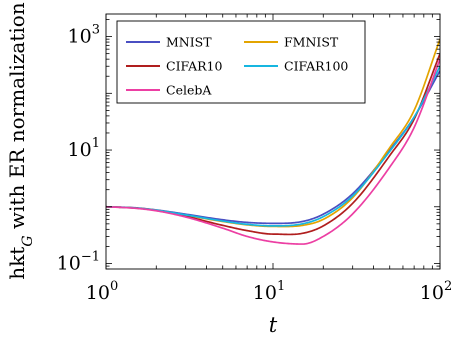 Image resolution: width=458 pixels, height=337 pixels. I want to click on y-tick-labels: 10⁻¹ 10¹ 10³, so click(78, 149).